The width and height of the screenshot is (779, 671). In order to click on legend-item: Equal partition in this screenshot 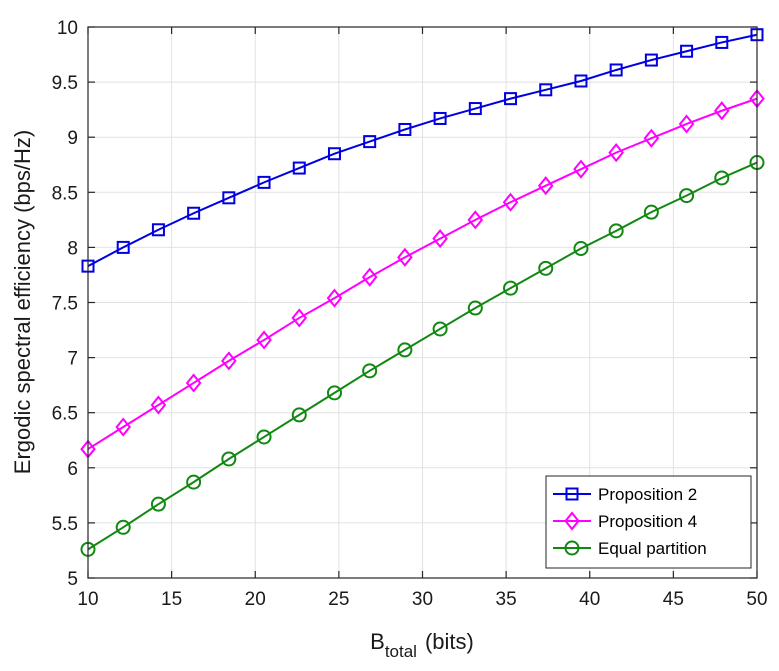, I will do `click(630, 548)`.